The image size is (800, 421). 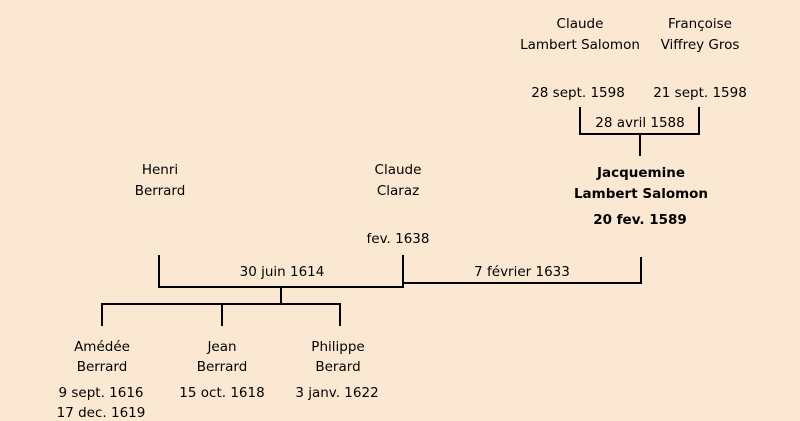 I want to click on person-date: 20 fev. 1589, so click(x=640, y=220).